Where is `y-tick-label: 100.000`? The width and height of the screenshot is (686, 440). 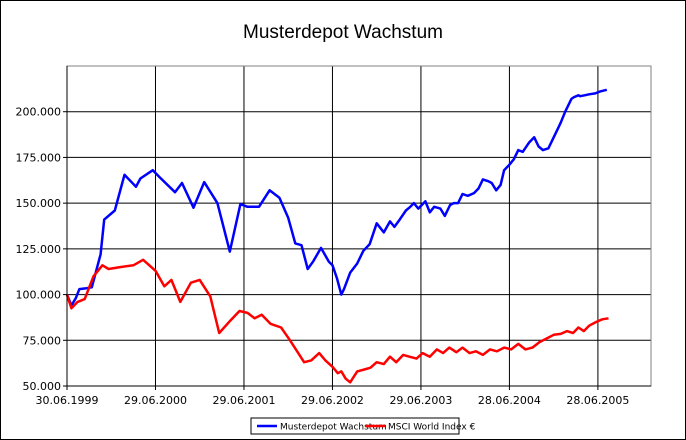 y-tick-label: 100.000 is located at coordinates (39, 295).